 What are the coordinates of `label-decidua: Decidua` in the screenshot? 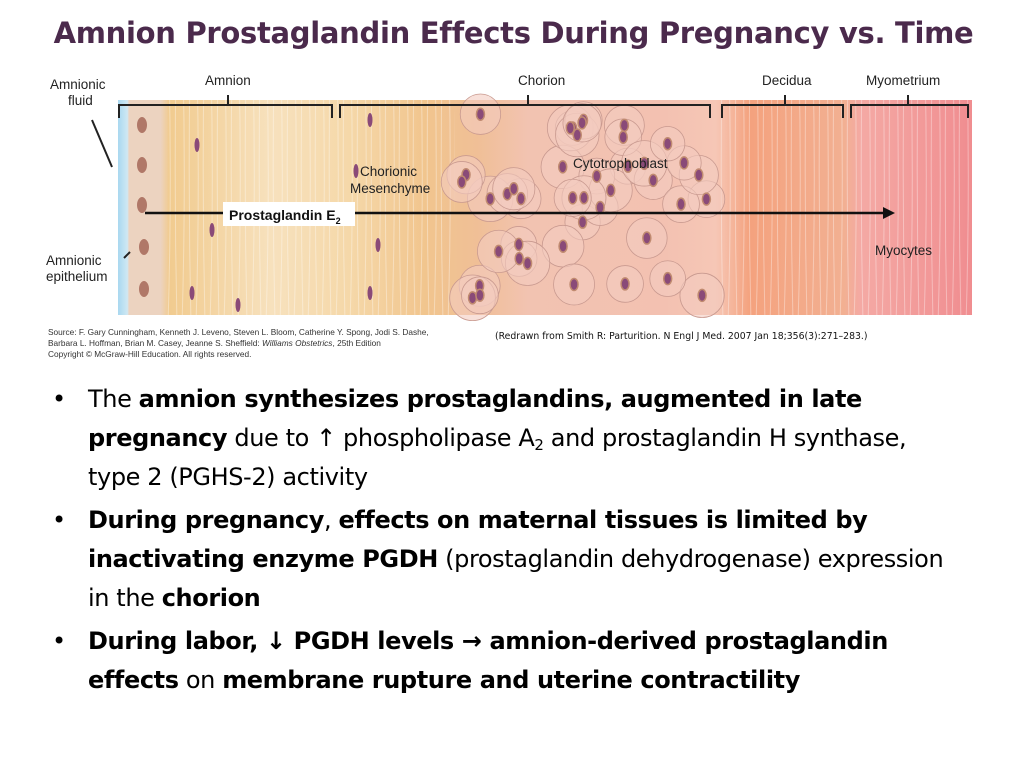 It's located at (787, 80).